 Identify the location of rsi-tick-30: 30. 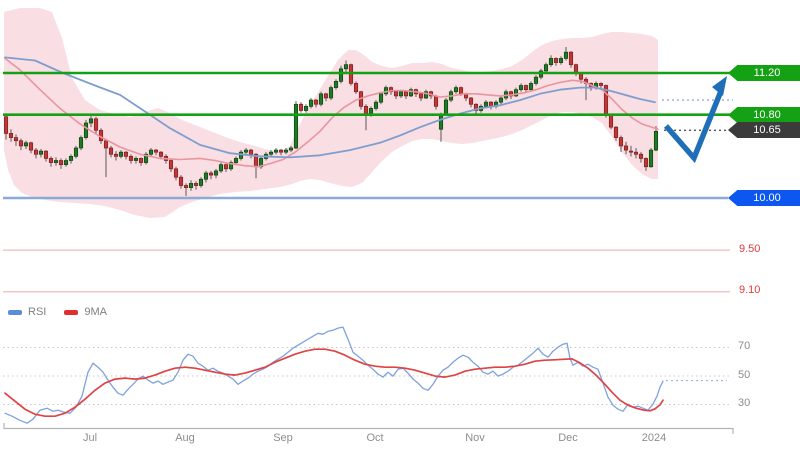
(744, 403).